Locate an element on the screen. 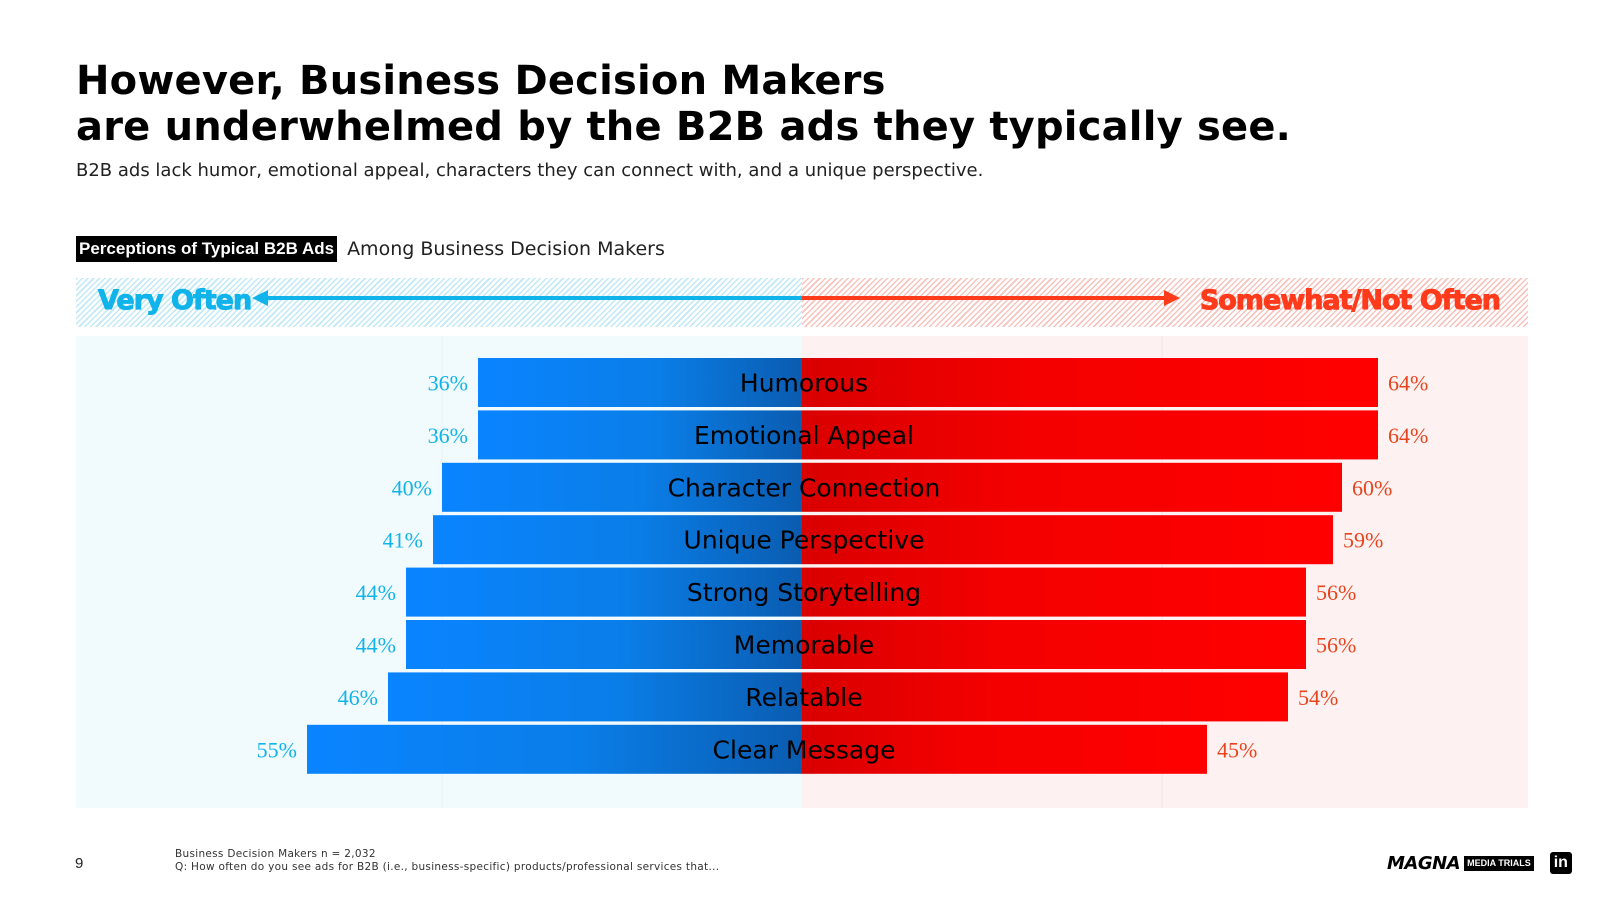  data-label-very-often: 46% is located at coordinates (358, 697).